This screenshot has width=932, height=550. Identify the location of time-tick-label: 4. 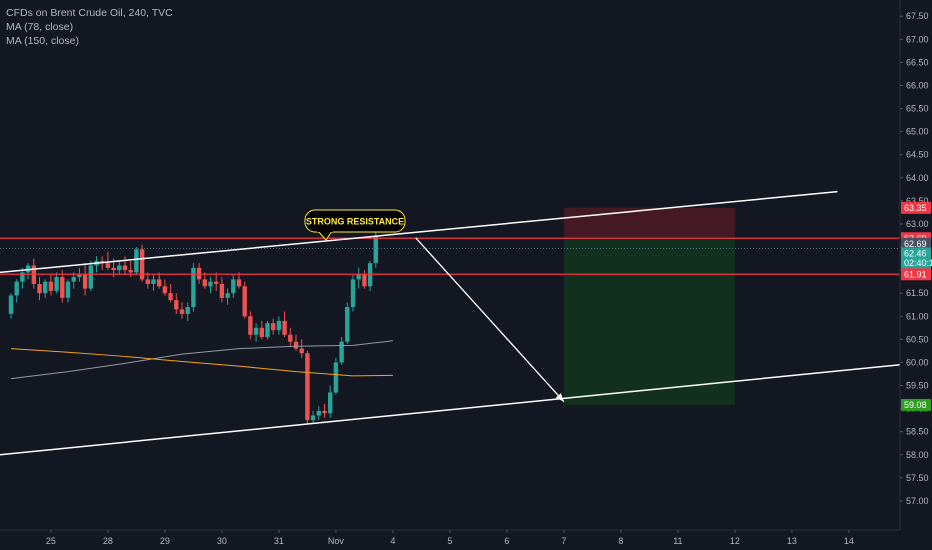
(392, 541).